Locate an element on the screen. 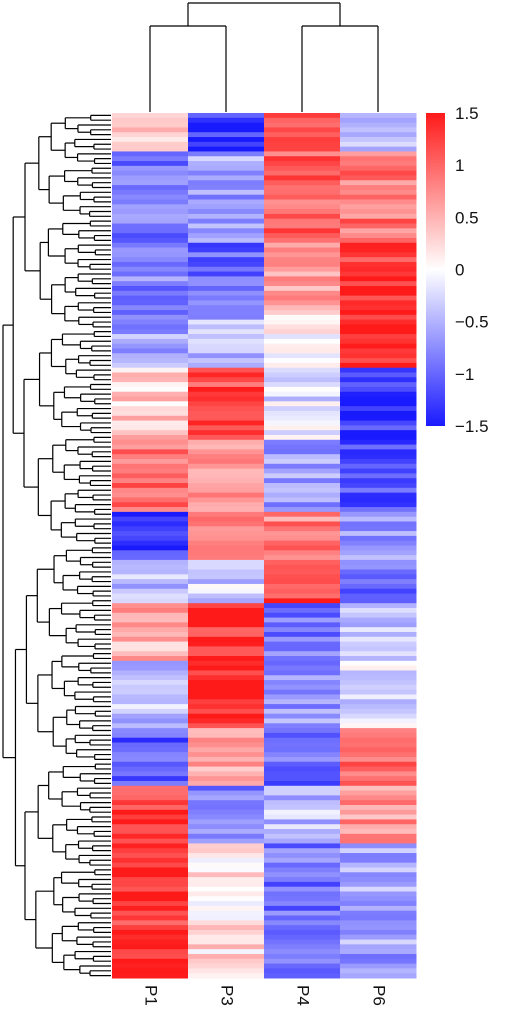  color-scale-tick-label: 1.5 is located at coordinates (467, 113).